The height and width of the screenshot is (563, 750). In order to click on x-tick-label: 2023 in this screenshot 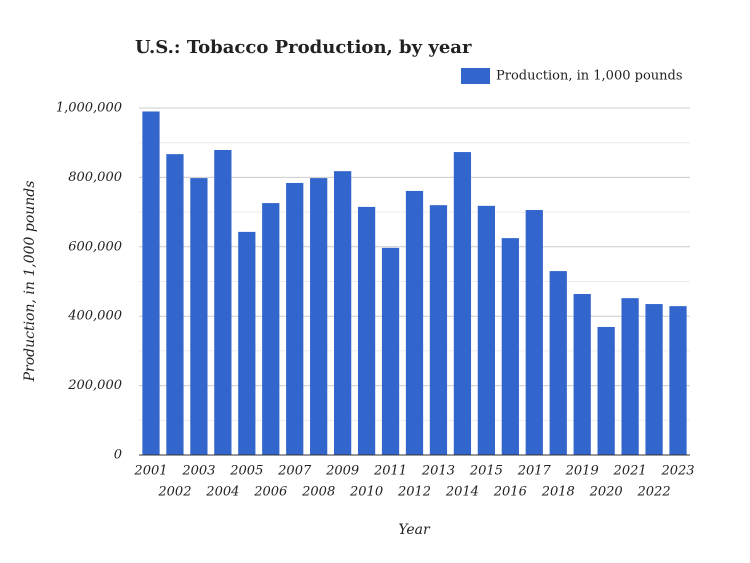, I will do `click(677, 471)`.